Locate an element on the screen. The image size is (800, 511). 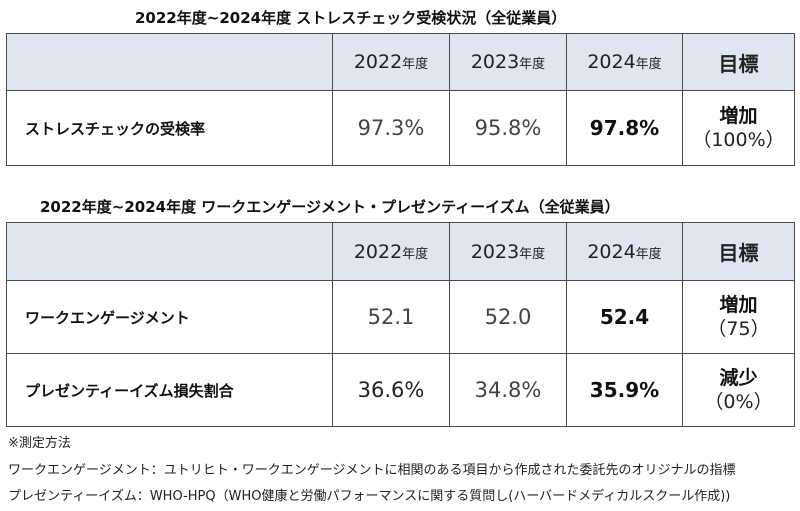
value-2024: 52.4 is located at coordinates (624, 317).